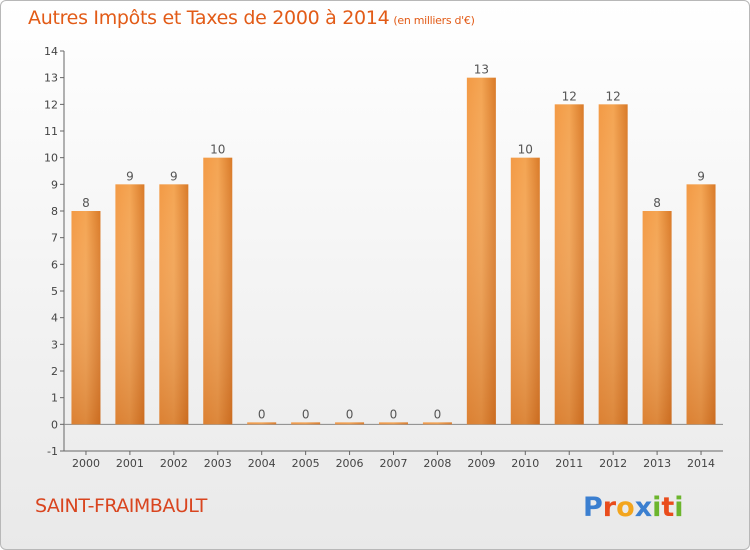 Image resolution: width=750 pixels, height=550 pixels. What do you see at coordinates (217, 150) in the screenshot?
I see `data-label-2003: 10` at bounding box center [217, 150].